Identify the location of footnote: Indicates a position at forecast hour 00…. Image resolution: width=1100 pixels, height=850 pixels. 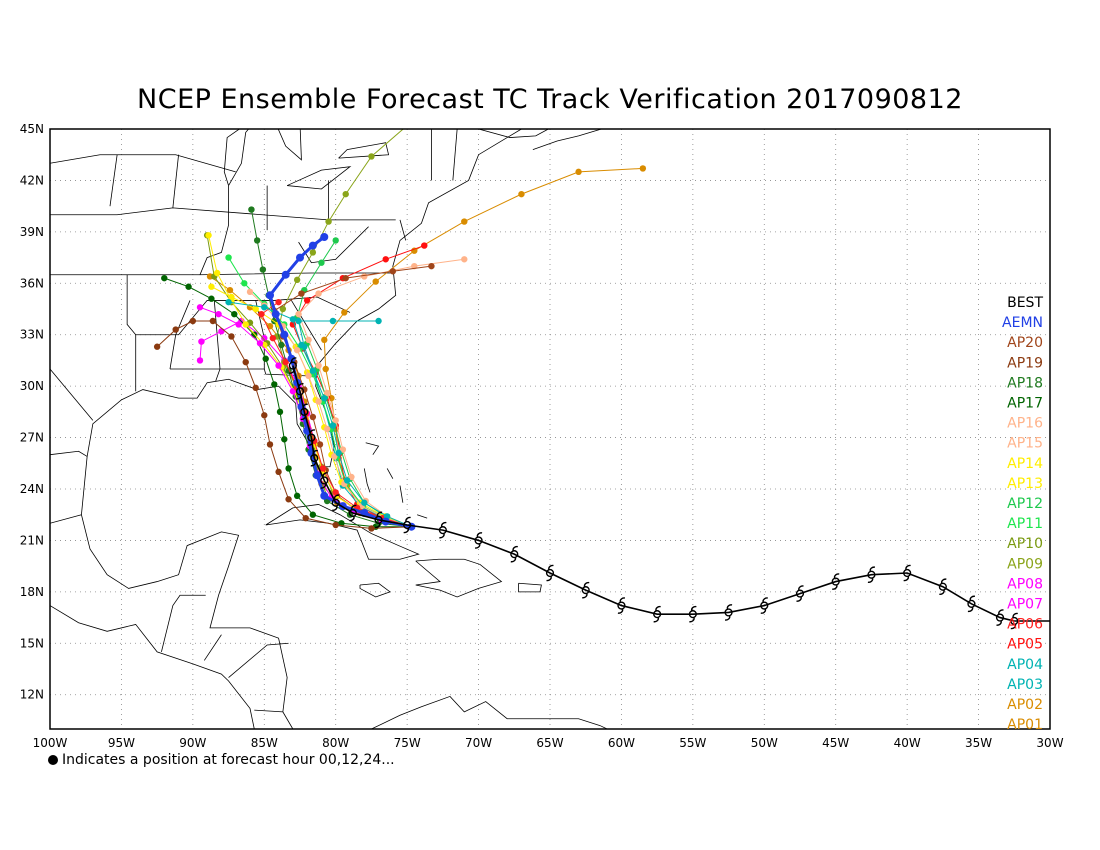
(221, 760).